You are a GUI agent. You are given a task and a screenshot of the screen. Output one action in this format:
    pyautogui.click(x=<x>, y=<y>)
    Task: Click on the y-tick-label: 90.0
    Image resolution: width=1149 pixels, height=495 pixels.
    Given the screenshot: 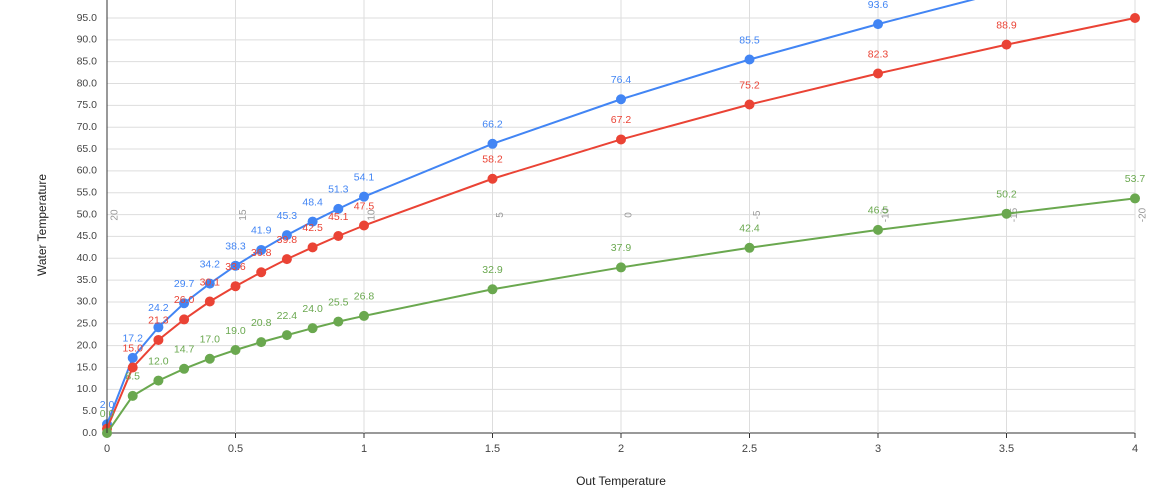 What is the action you would take?
    pyautogui.click(x=87, y=40)
    